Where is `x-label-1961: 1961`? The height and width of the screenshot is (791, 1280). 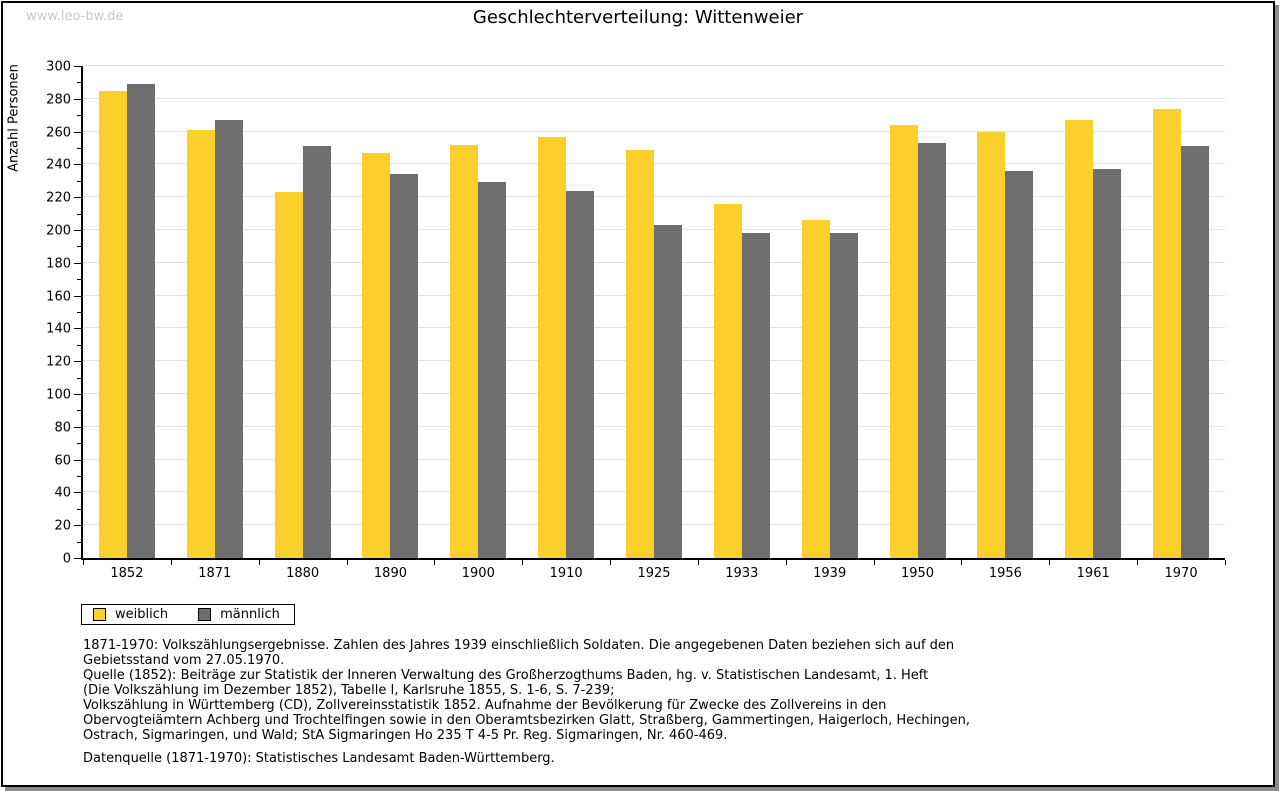
x-label-1961: 1961 is located at coordinates (1093, 573).